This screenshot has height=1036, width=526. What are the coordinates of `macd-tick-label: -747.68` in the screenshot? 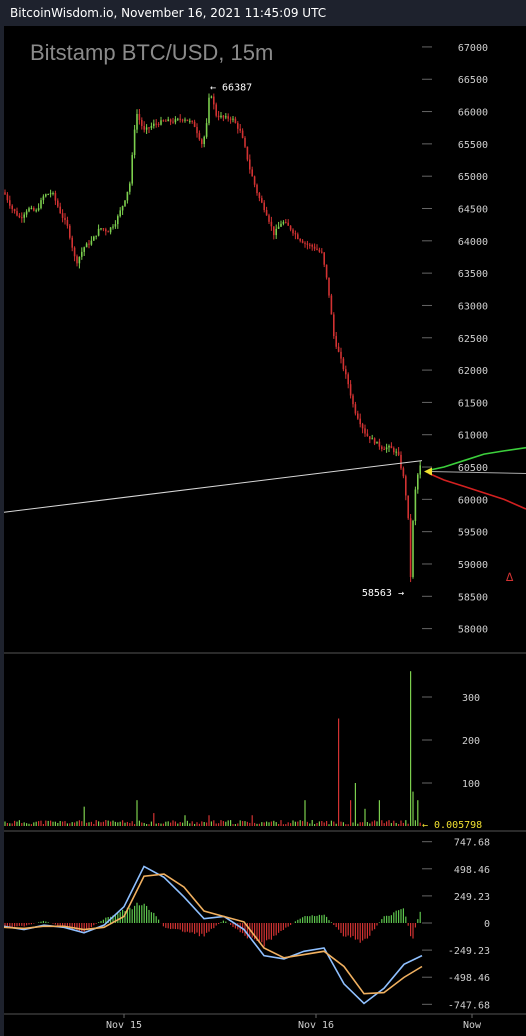 It's located at (469, 1005).